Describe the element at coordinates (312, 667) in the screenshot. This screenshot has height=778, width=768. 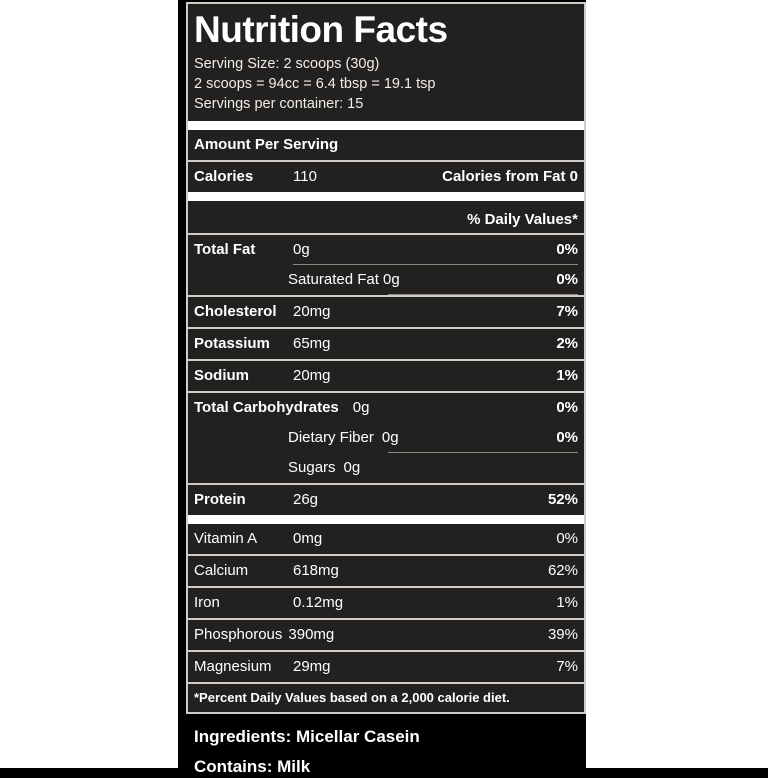
I see `micronutrient-value: 29mg` at that location.